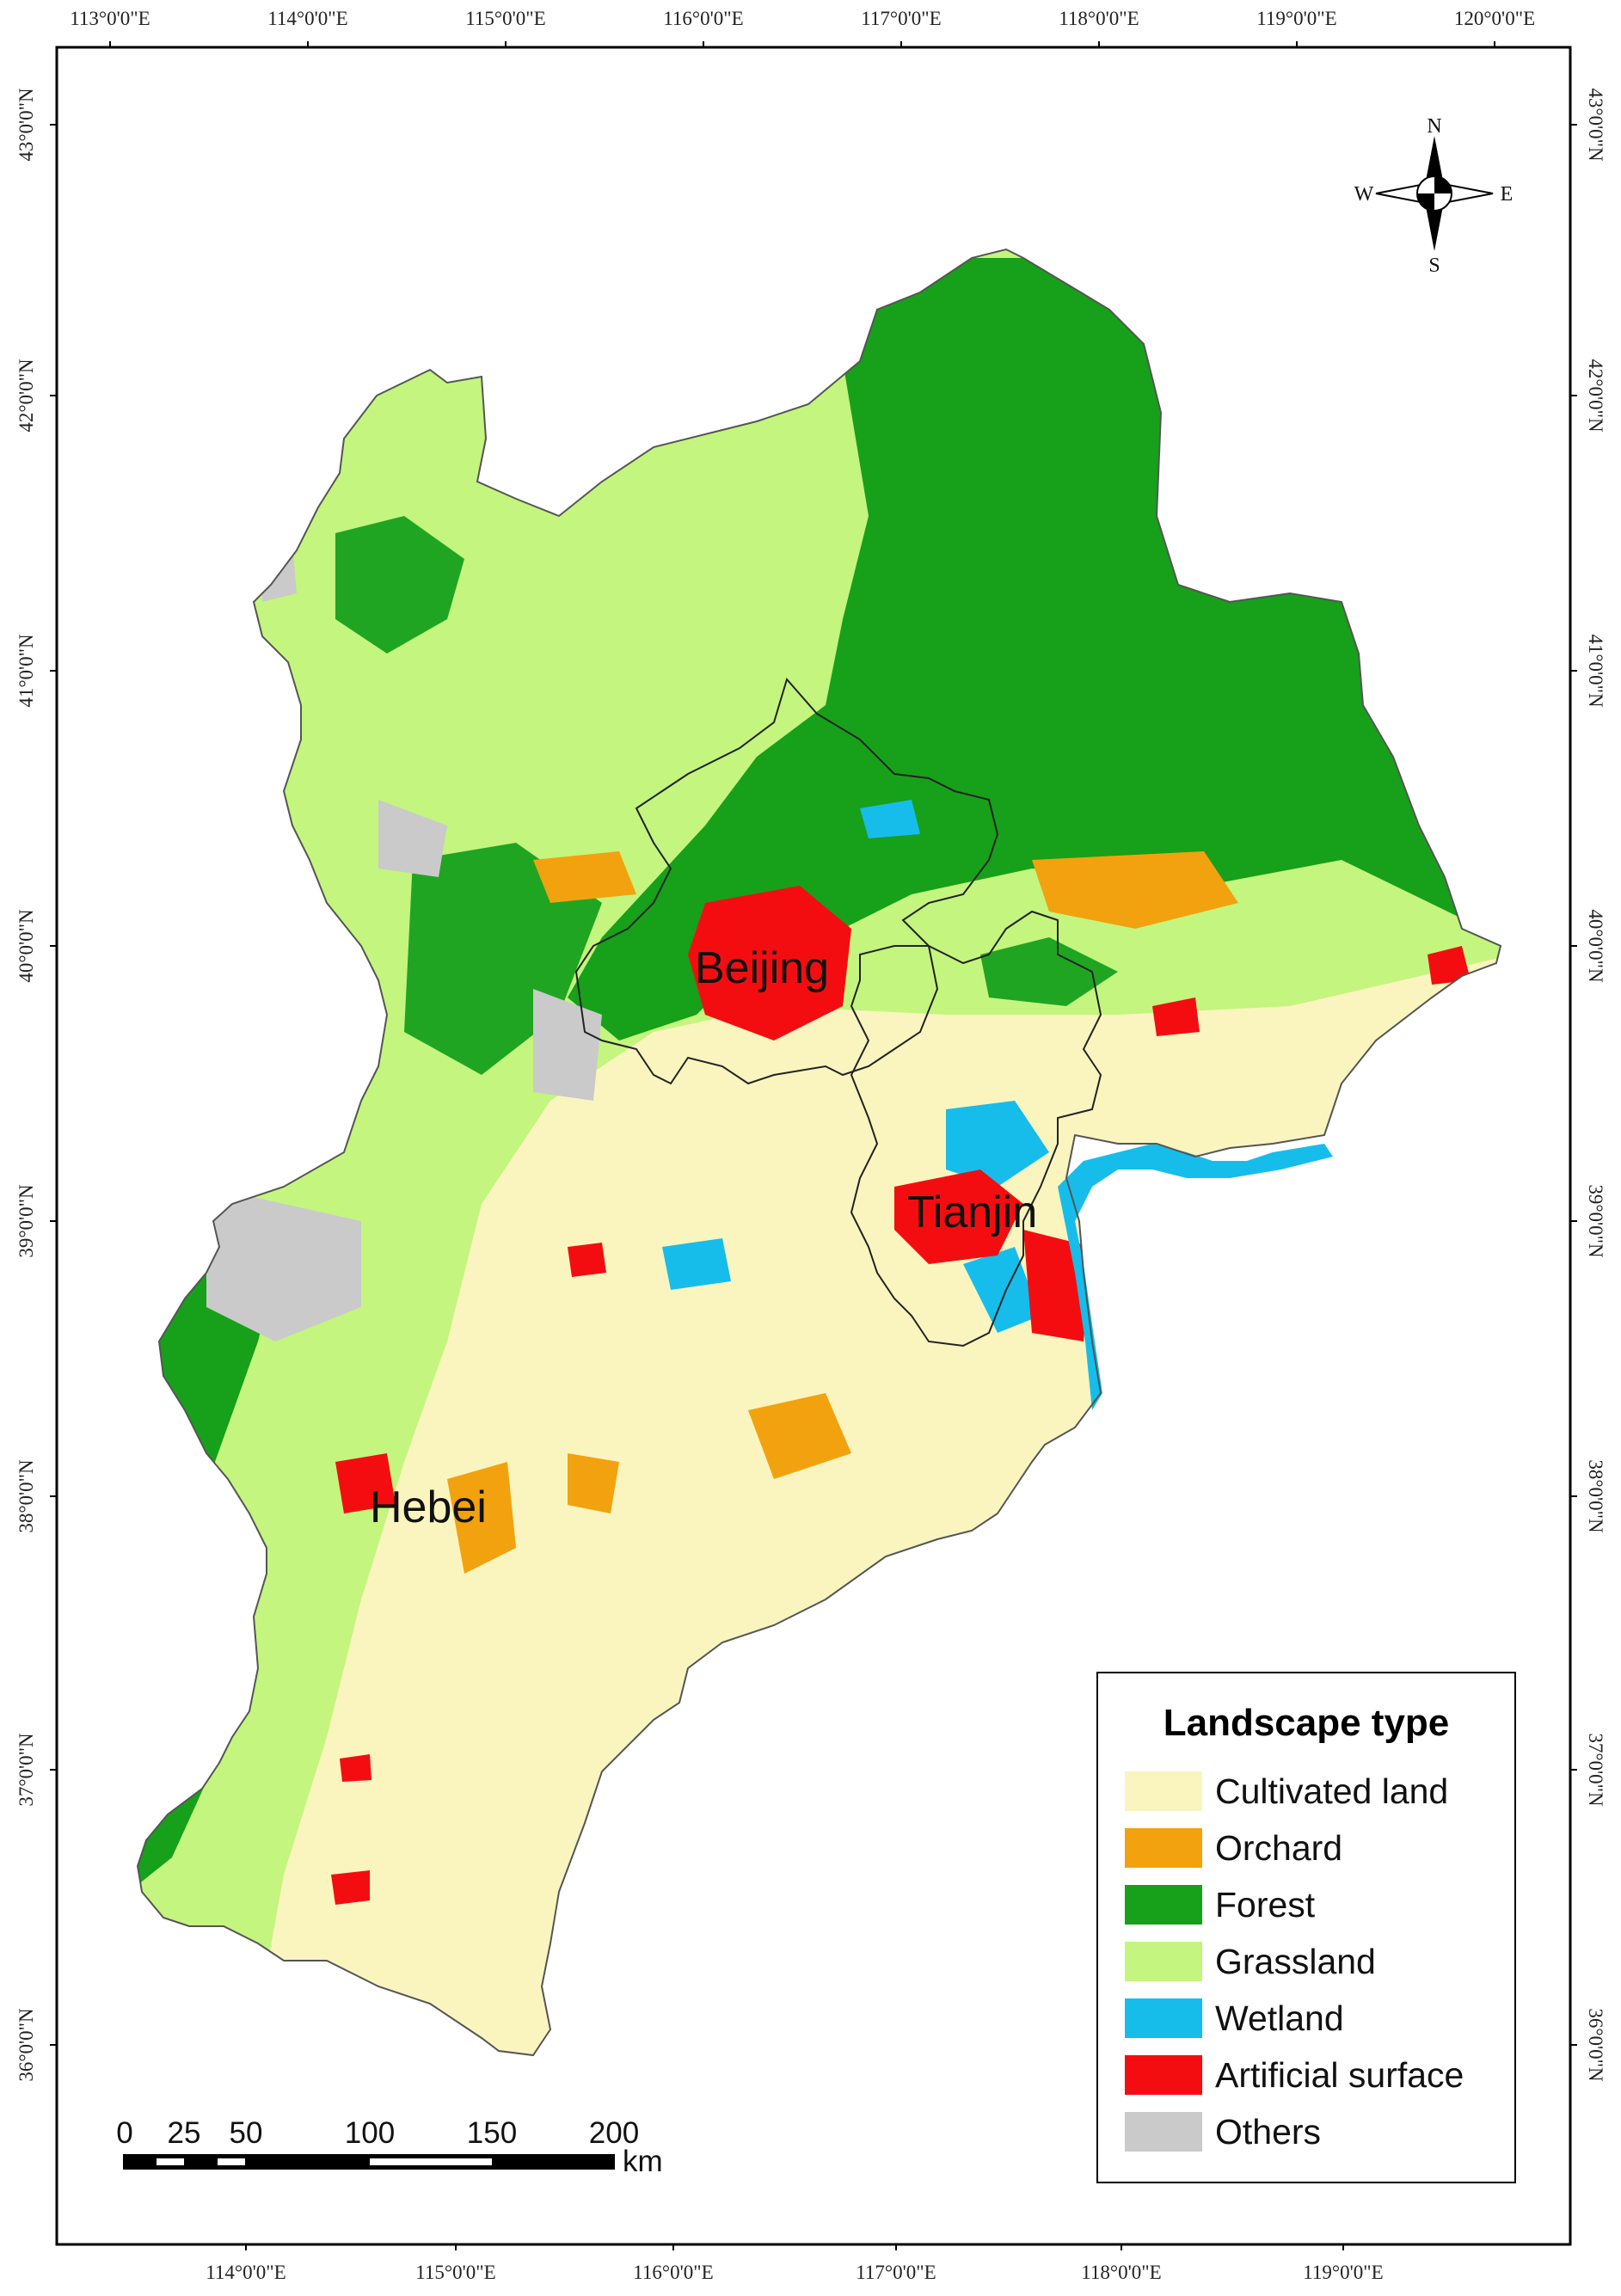  What do you see at coordinates (1280, 2018) in the screenshot?
I see `legend-label-wetland: Wetland` at bounding box center [1280, 2018].